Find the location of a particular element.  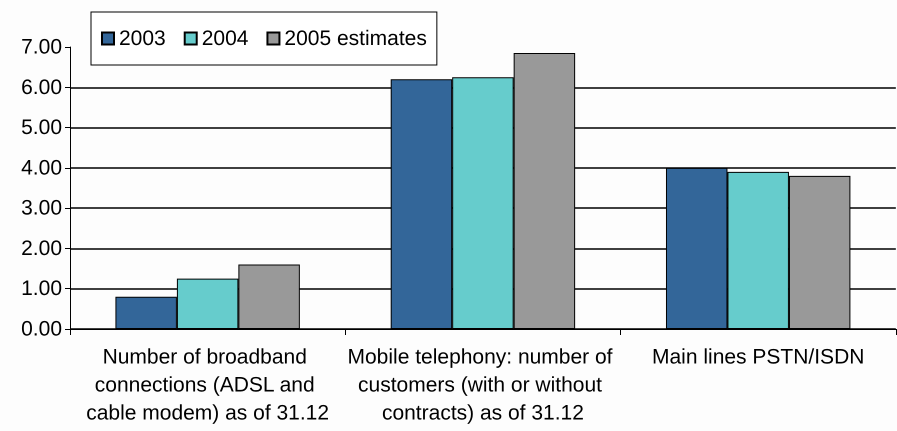

x-tick-label: Main lines PSTN/ISDN is located at coordinates (758, 357).